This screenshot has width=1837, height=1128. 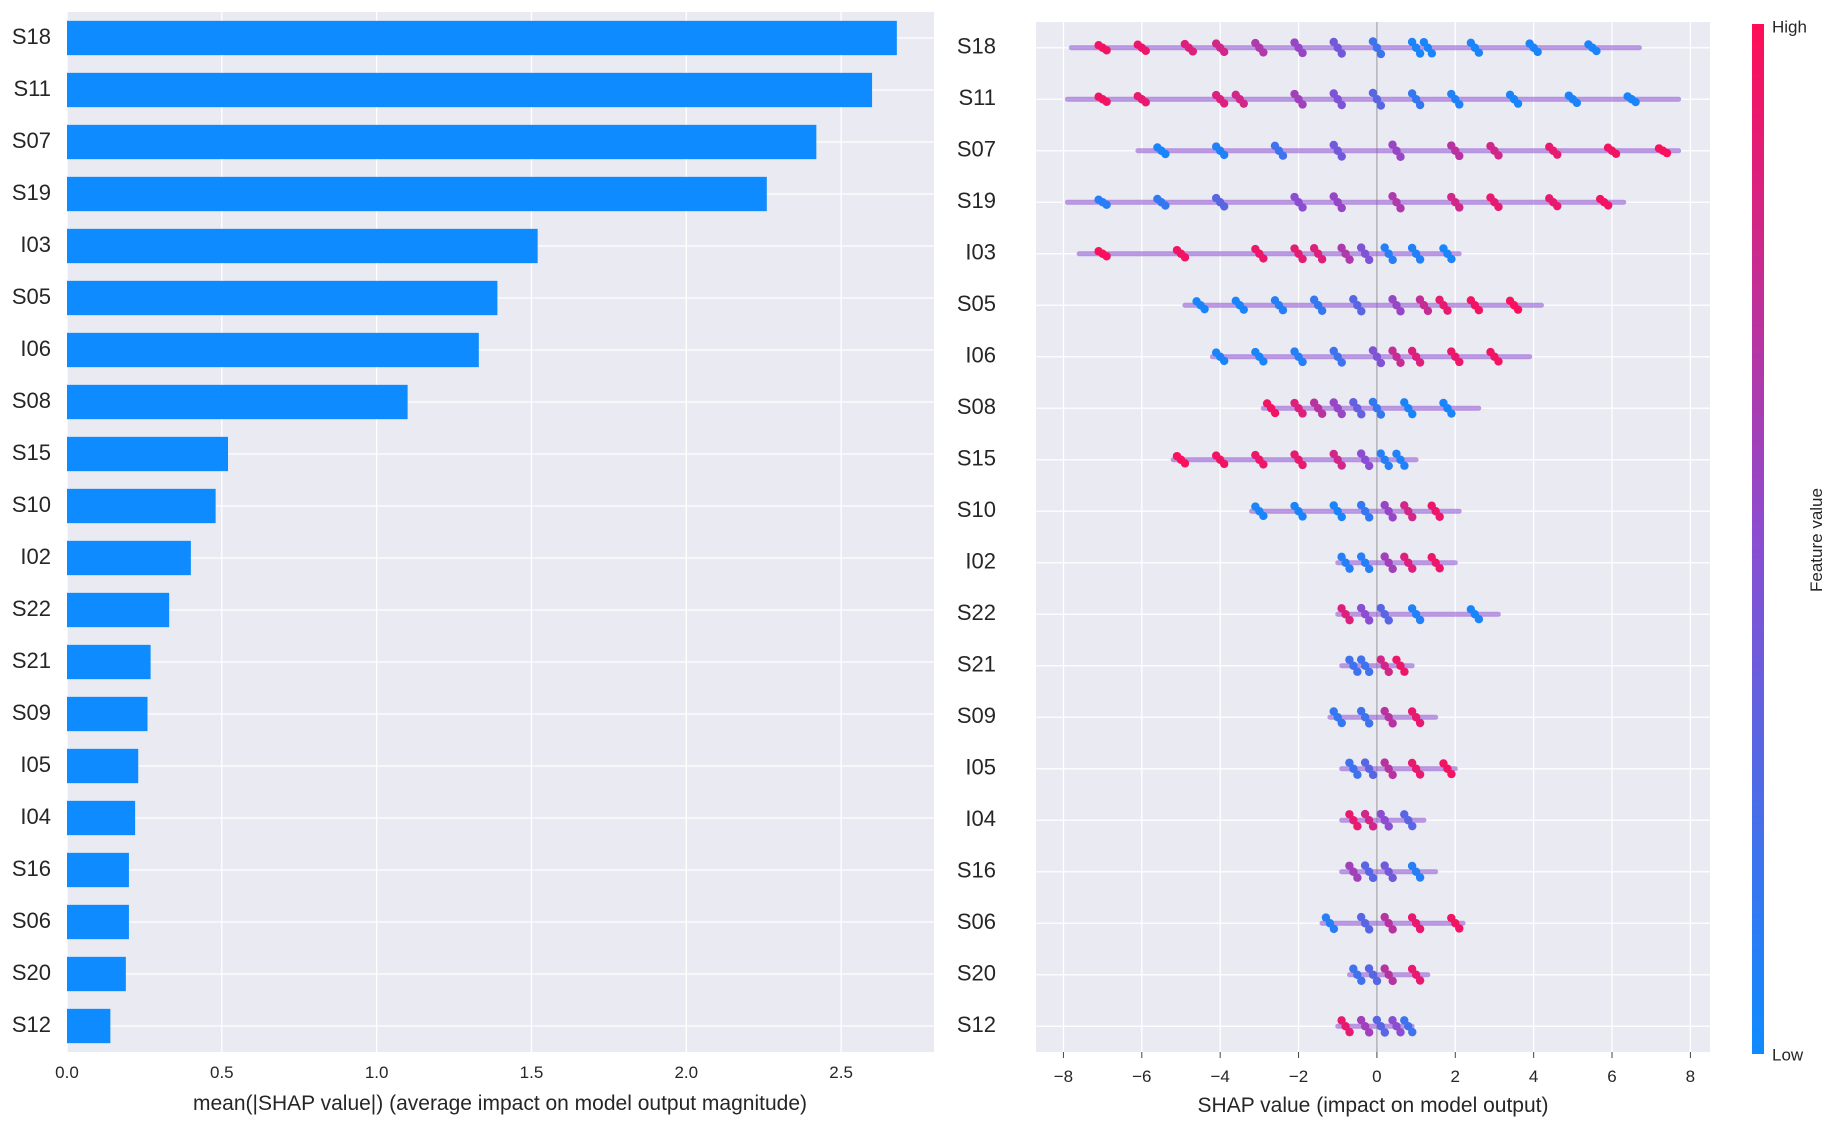 What do you see at coordinates (1294, 460) in the screenshot?
I see `beeswarm-row-S15` at bounding box center [1294, 460].